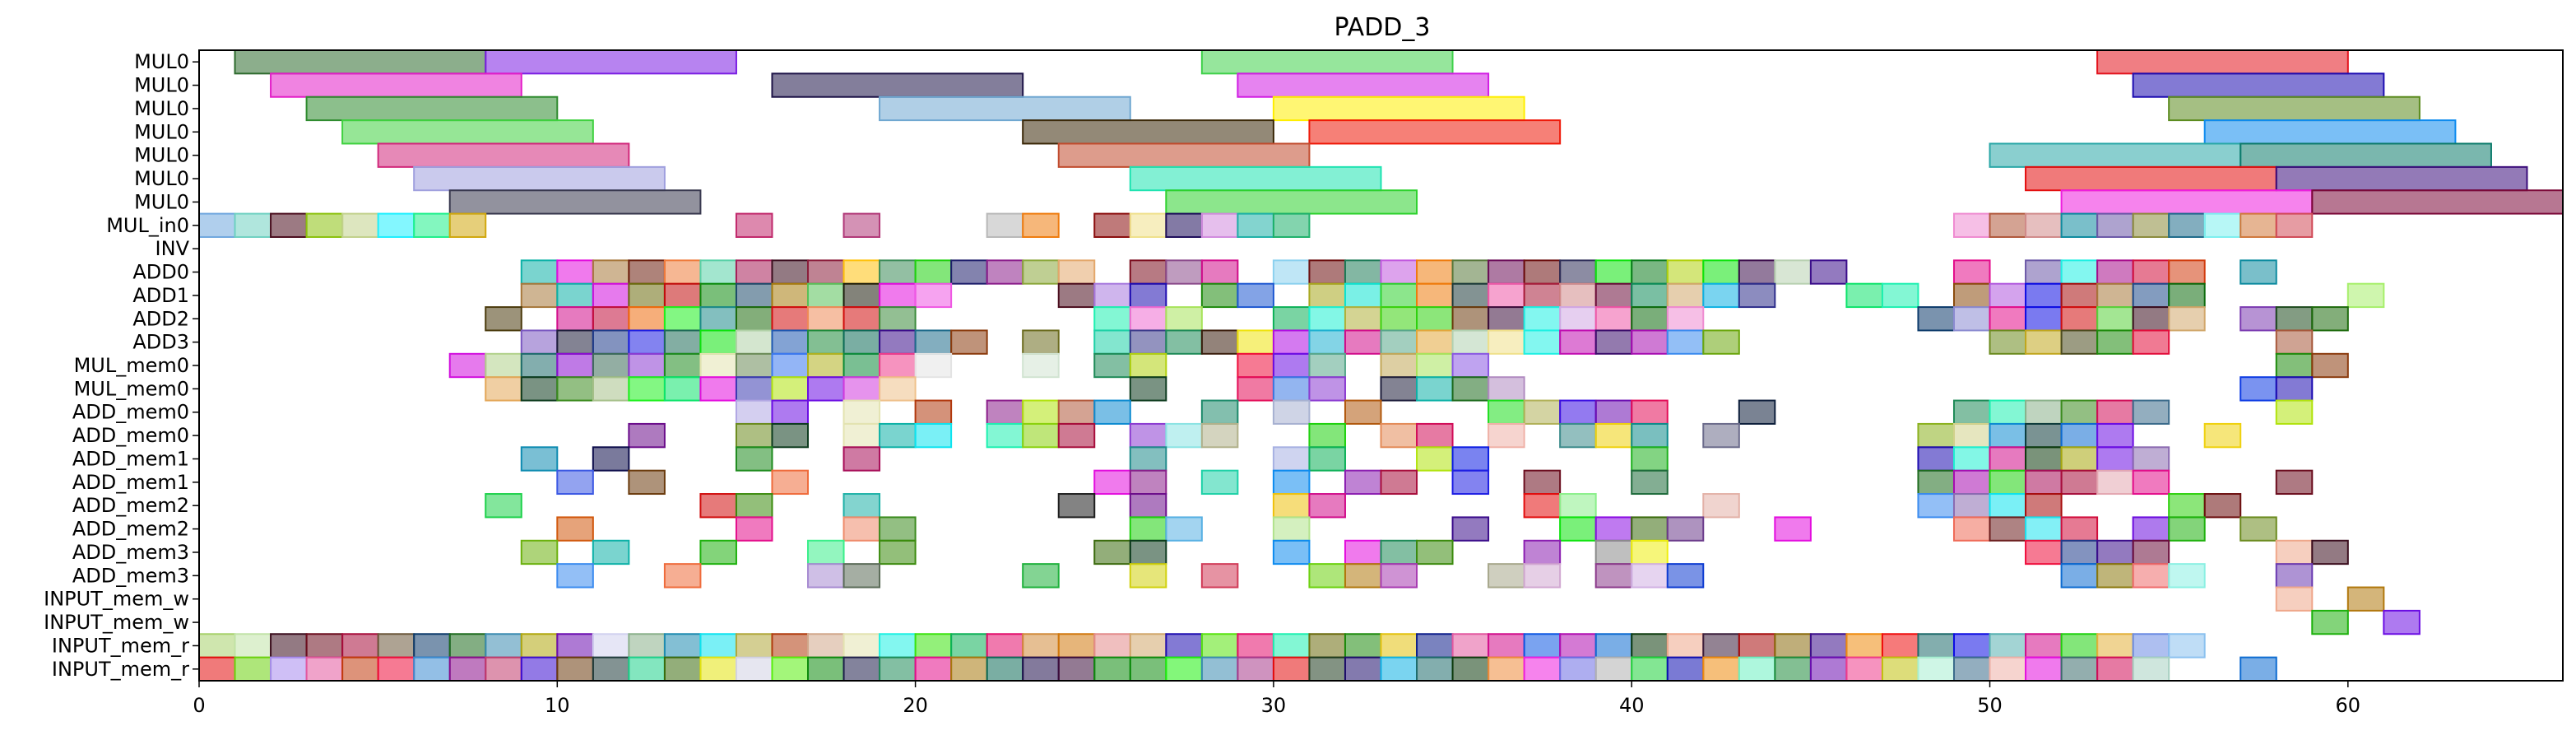  I want to click on x-tick-label-2: 20, so click(915, 705).